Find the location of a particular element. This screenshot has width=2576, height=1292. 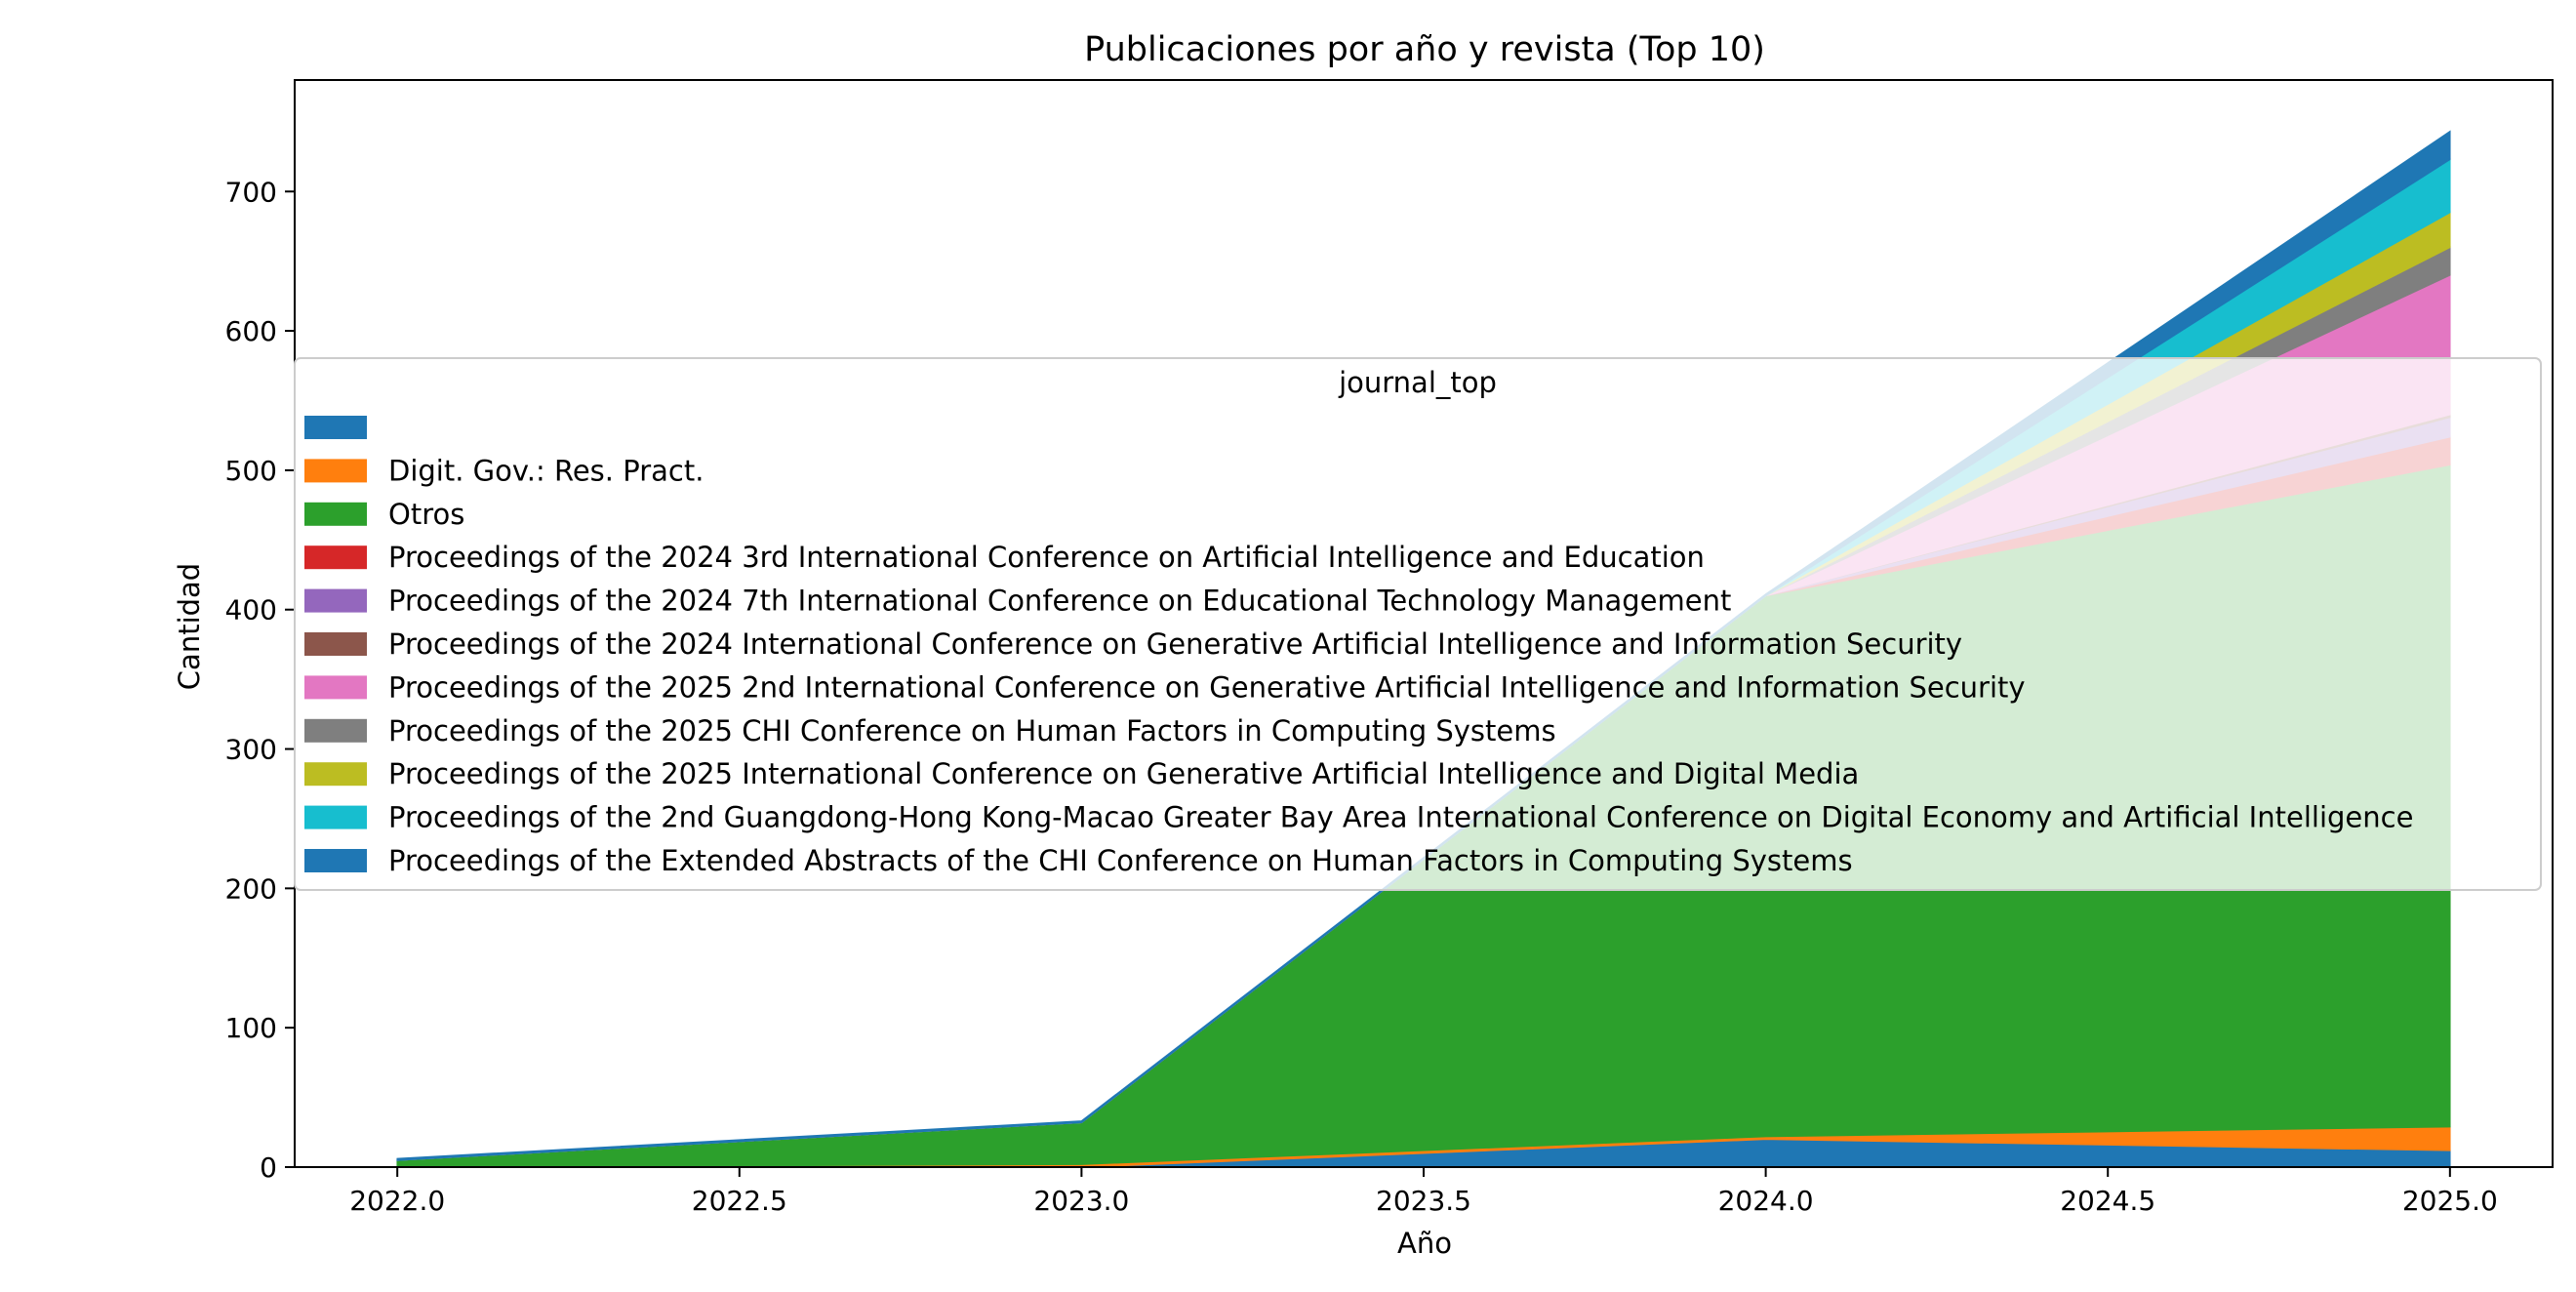

x-tick-label: 2024.5 is located at coordinates (2107, 1201).